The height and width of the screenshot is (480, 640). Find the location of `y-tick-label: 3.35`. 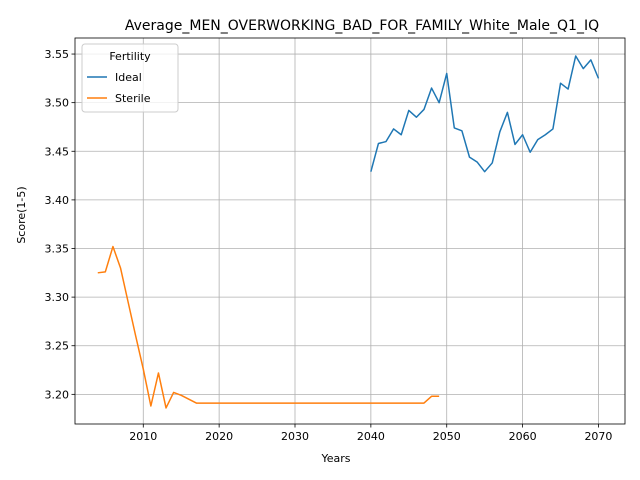

y-tick-label: 3.35 is located at coordinates (57, 249).